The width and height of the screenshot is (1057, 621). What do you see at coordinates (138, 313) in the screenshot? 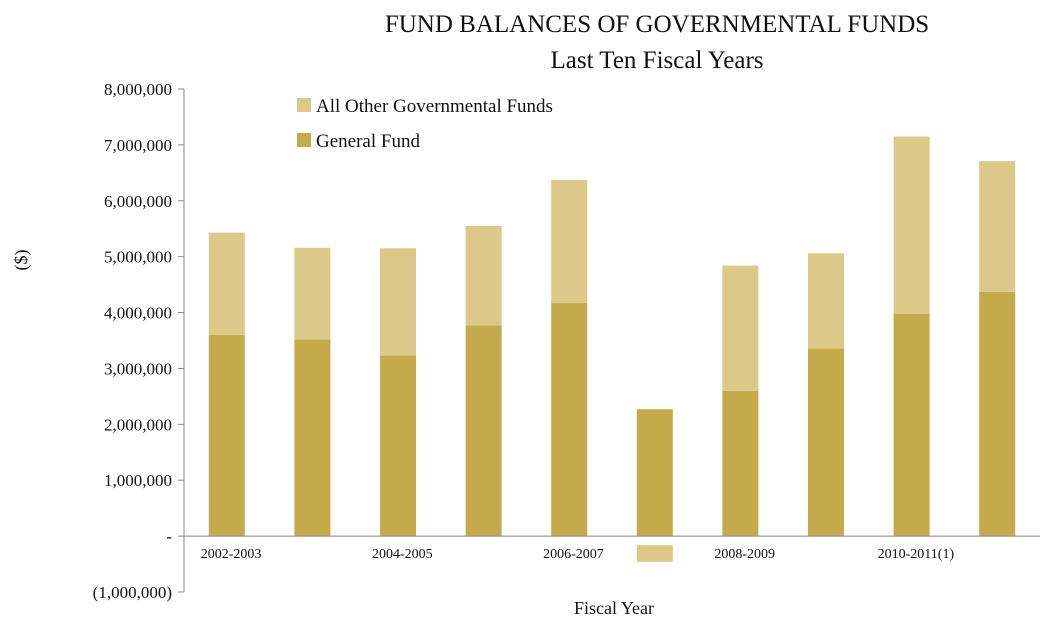
I see `y-tick-label: 4,000,000` at bounding box center [138, 313].